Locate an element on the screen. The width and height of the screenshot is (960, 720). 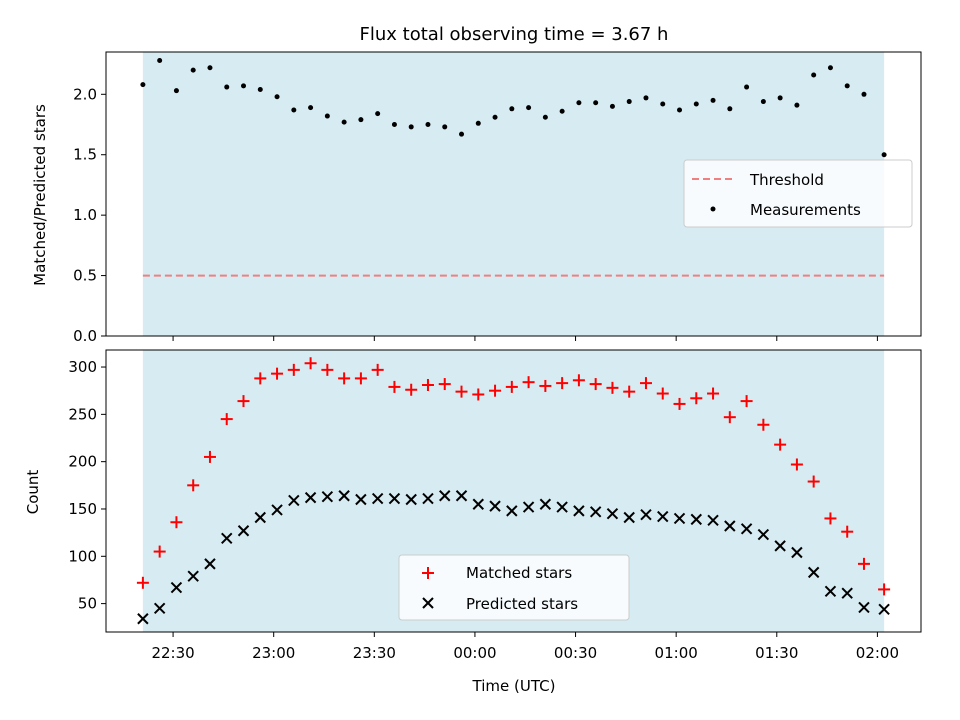
y-tick-label: 100 is located at coordinates (82, 556).